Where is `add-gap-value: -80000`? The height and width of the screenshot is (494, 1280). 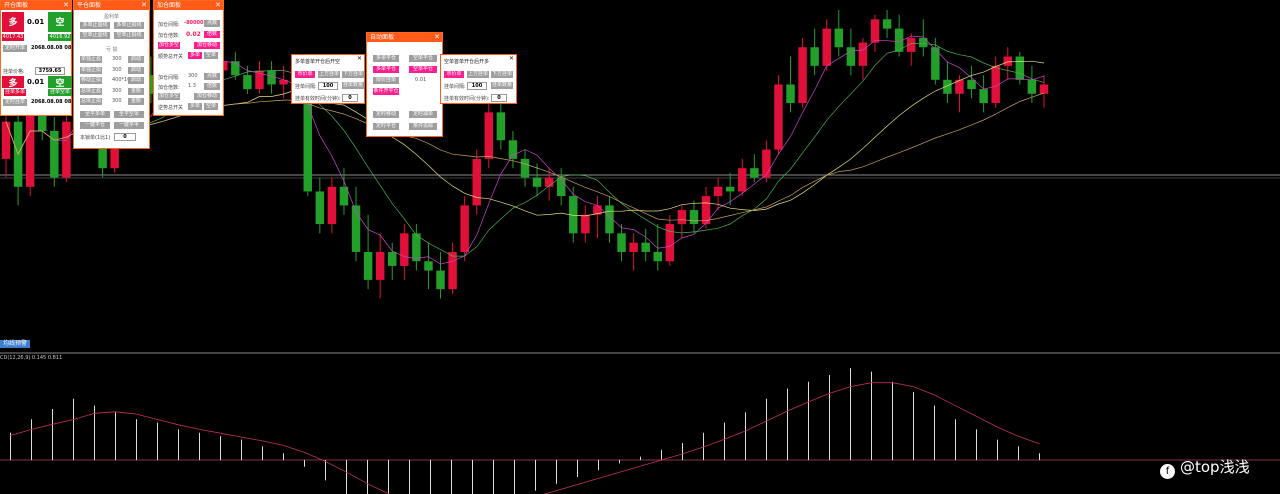 add-gap-value: -80000 is located at coordinates (194, 23).